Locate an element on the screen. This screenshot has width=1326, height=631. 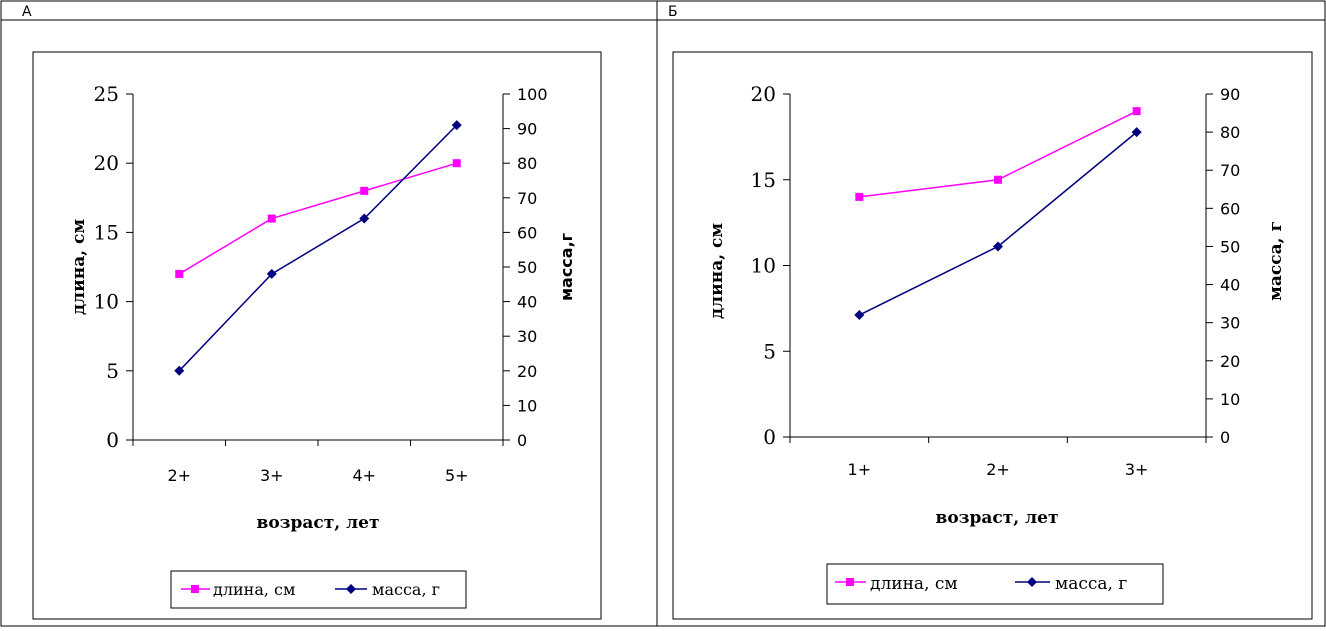
chart-a-y2tick-label: 70 is located at coordinates (527, 198).